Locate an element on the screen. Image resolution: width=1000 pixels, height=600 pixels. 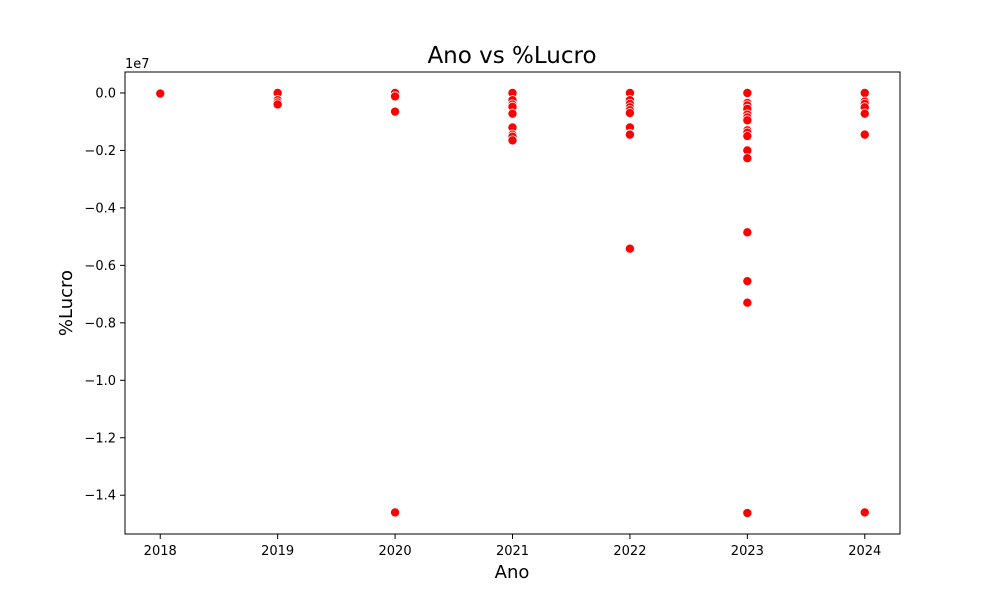
y-axis-label: %Lucro is located at coordinates (66, 303).